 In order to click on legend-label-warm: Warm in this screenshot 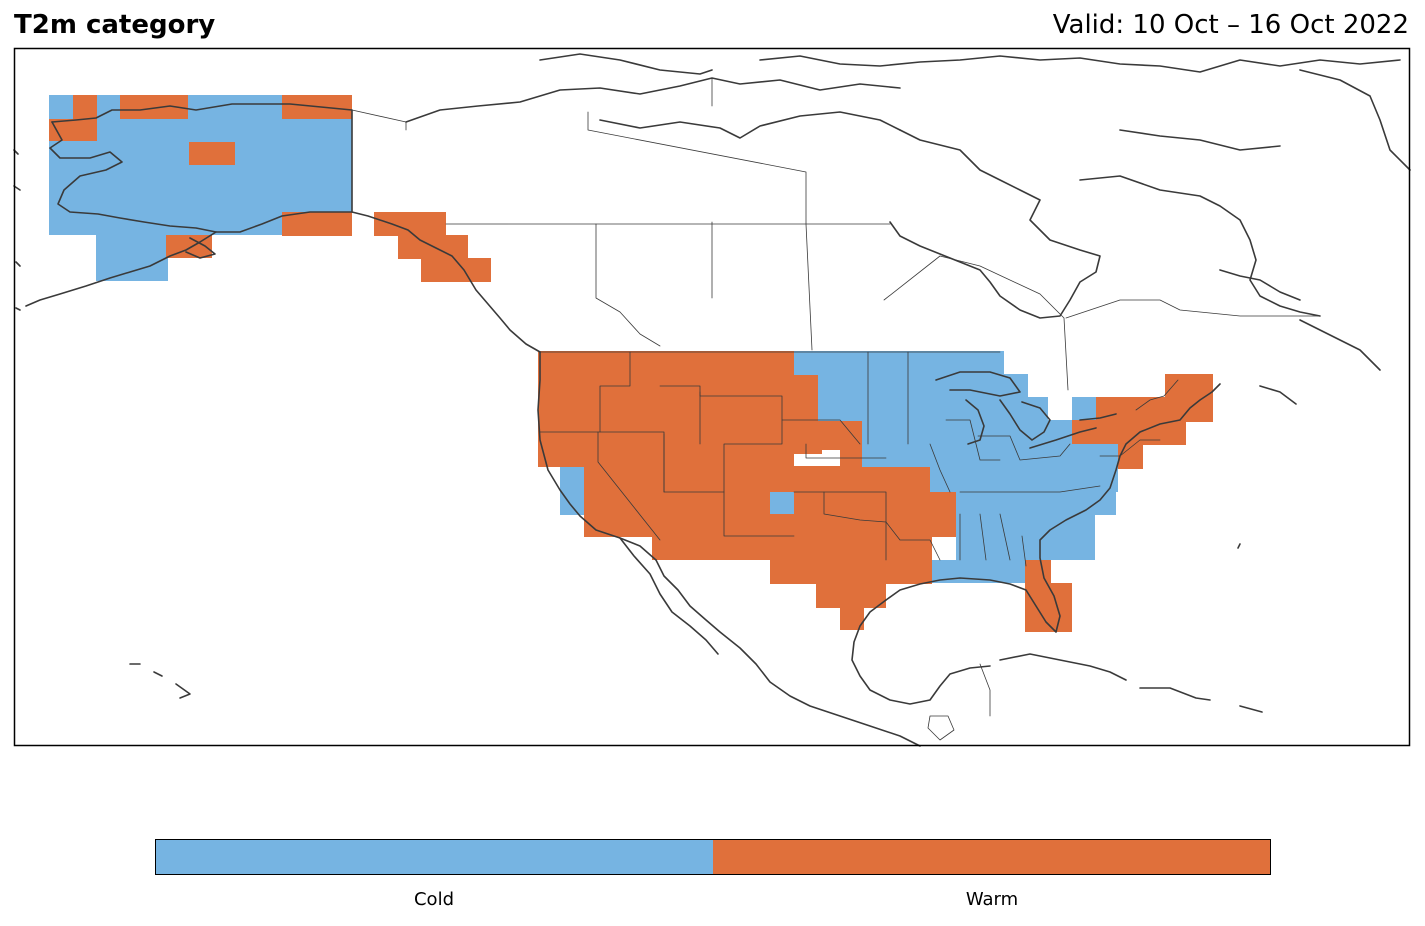, I will do `click(992, 899)`.